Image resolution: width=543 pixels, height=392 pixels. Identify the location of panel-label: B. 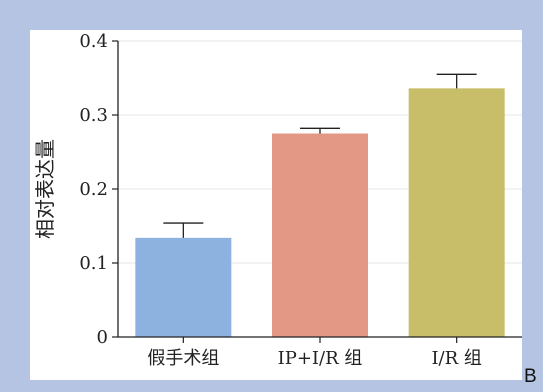
(530, 376).